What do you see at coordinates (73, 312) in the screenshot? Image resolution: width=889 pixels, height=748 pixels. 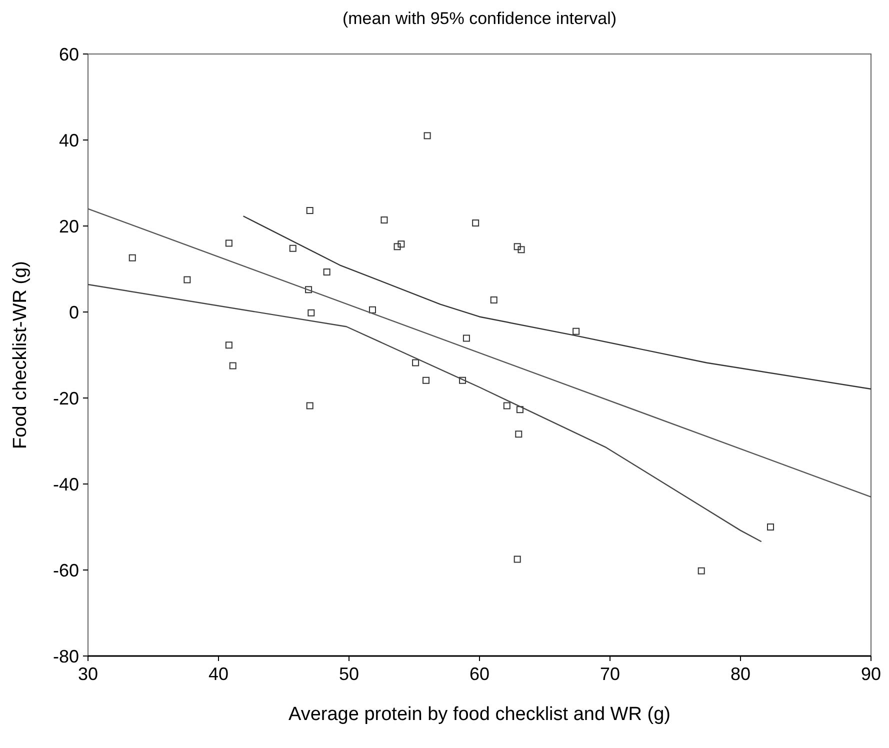 I see `y-tick-label: 0` at bounding box center [73, 312].